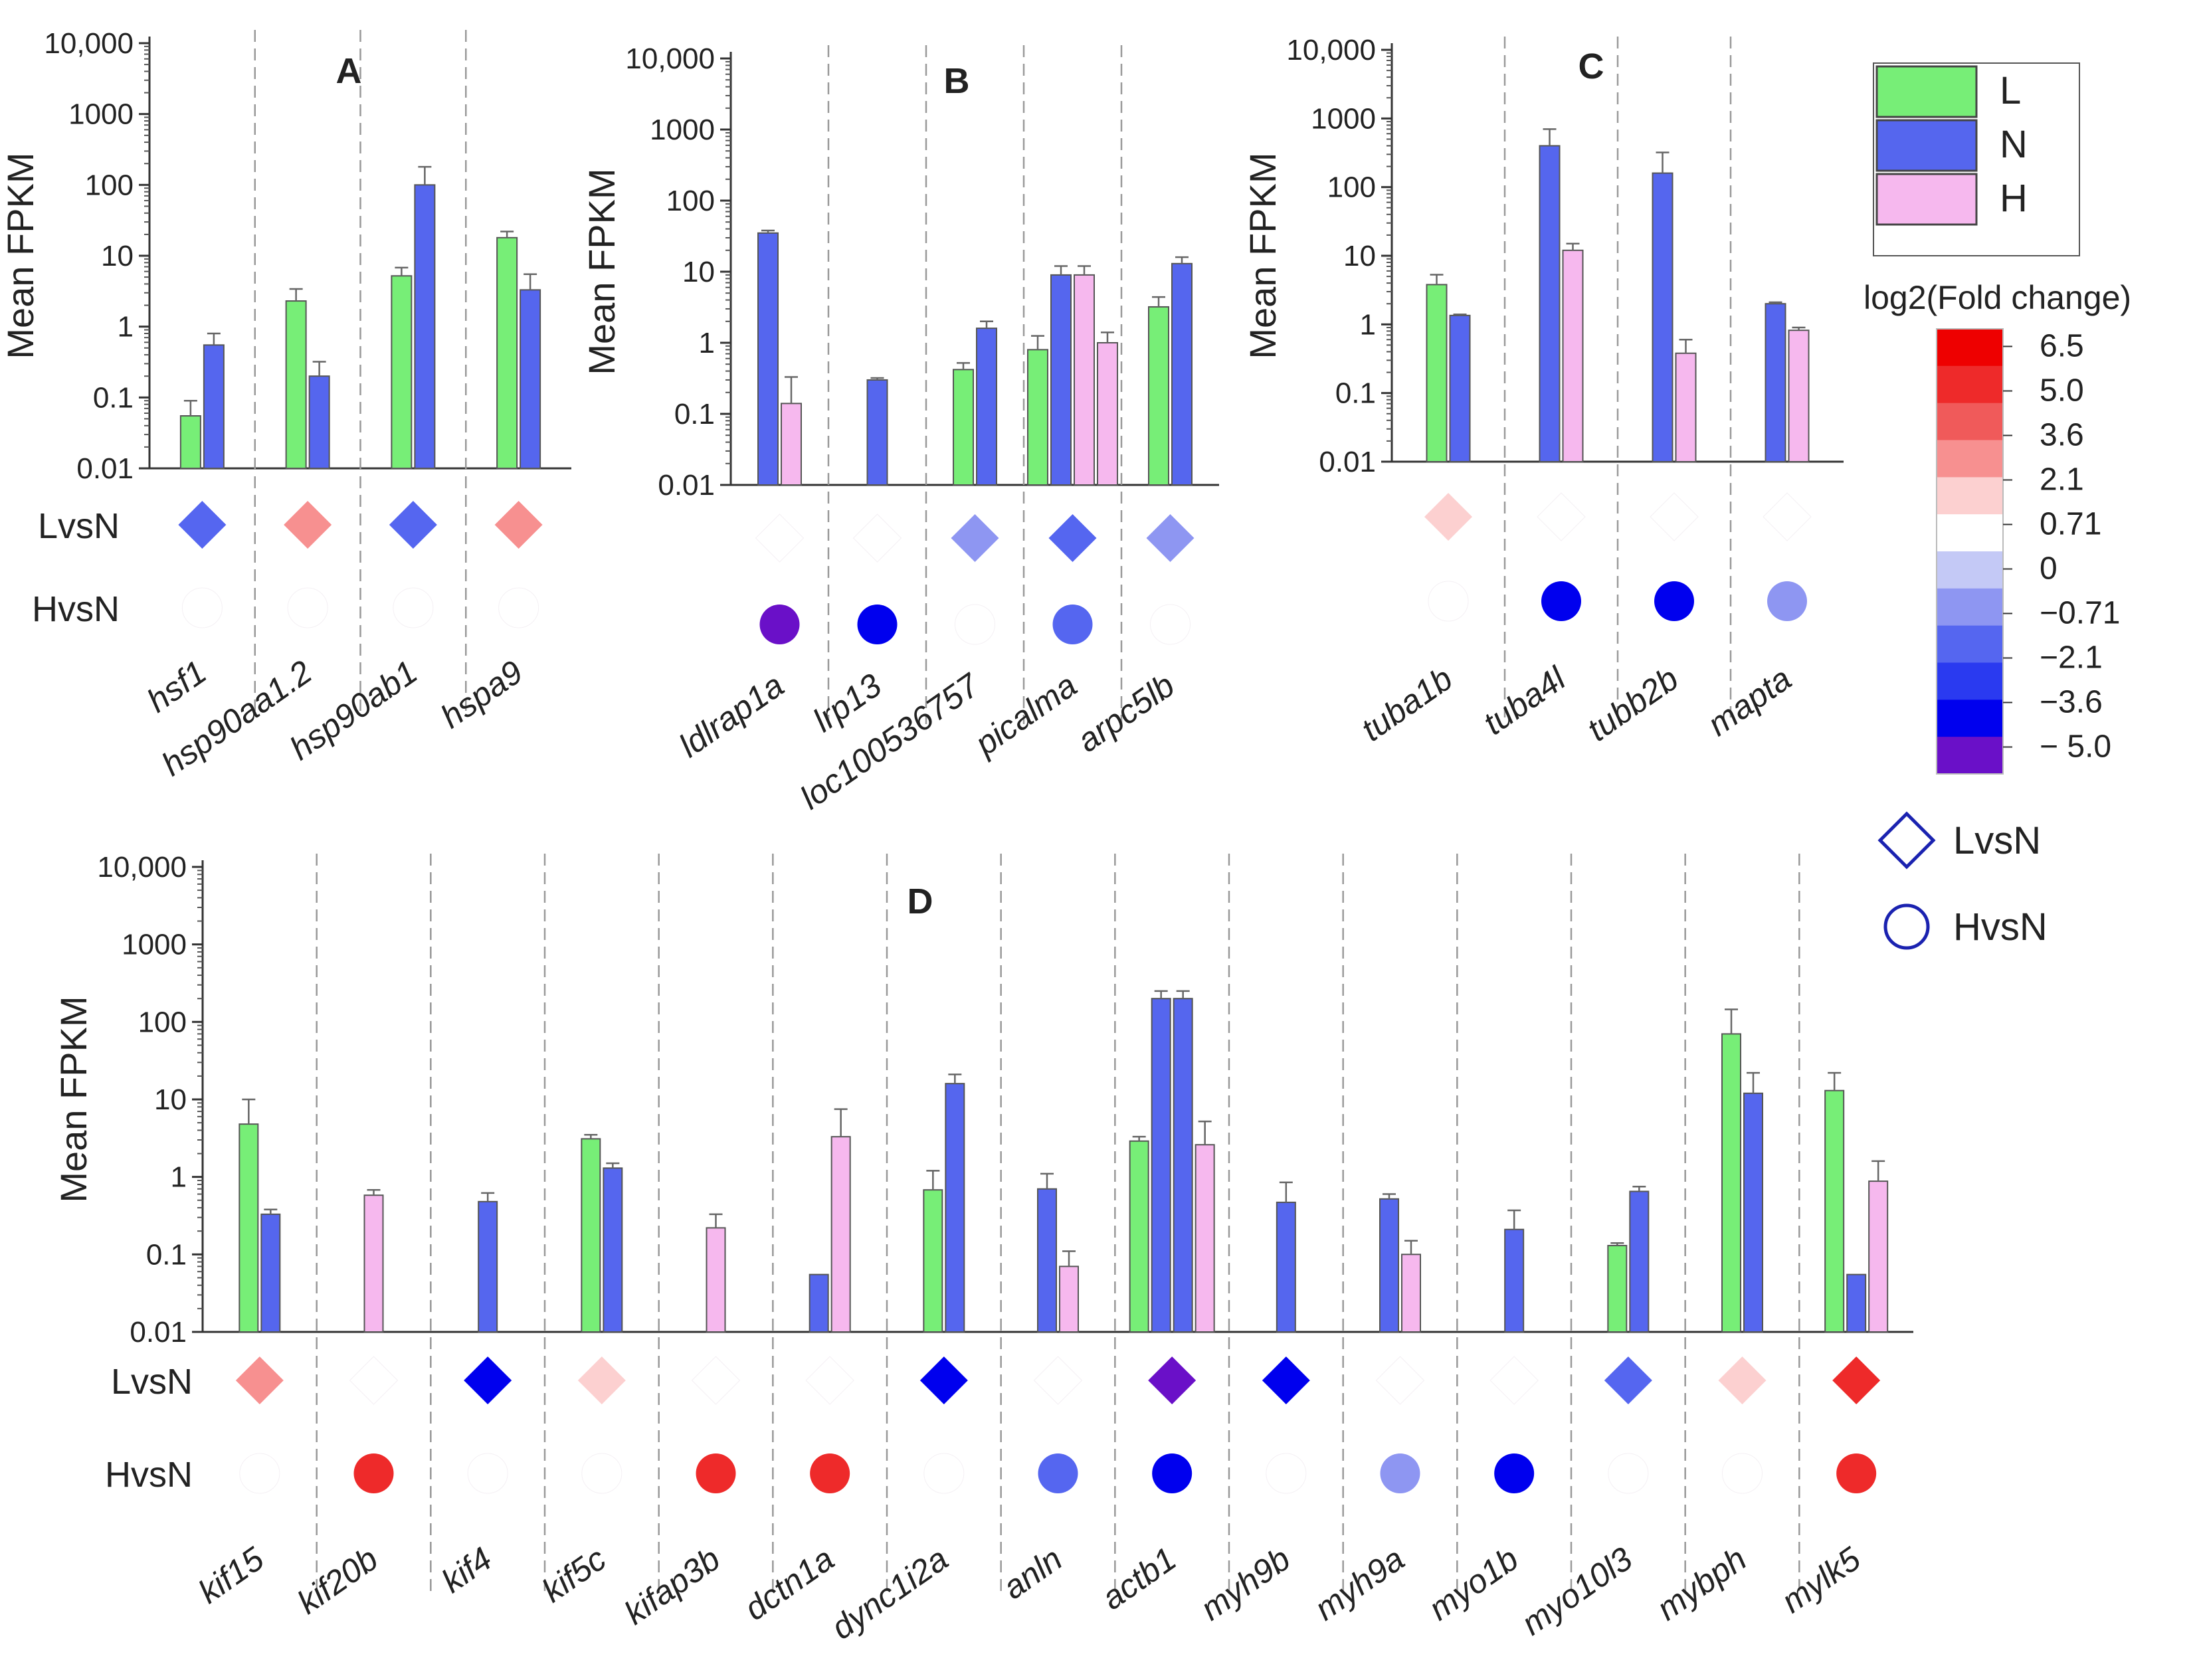 Image resolution: width=2201 pixels, height=1680 pixels. Describe the element at coordinates (183, 525) in the screenshot. I see `category-hsf1: hsf1` at that location.